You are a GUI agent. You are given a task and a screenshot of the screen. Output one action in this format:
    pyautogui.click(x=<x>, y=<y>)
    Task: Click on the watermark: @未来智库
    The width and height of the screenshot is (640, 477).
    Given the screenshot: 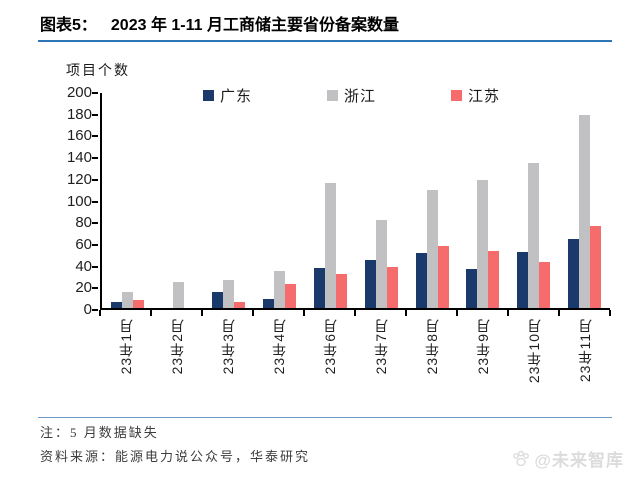 What is the action you would take?
    pyautogui.click(x=567, y=458)
    